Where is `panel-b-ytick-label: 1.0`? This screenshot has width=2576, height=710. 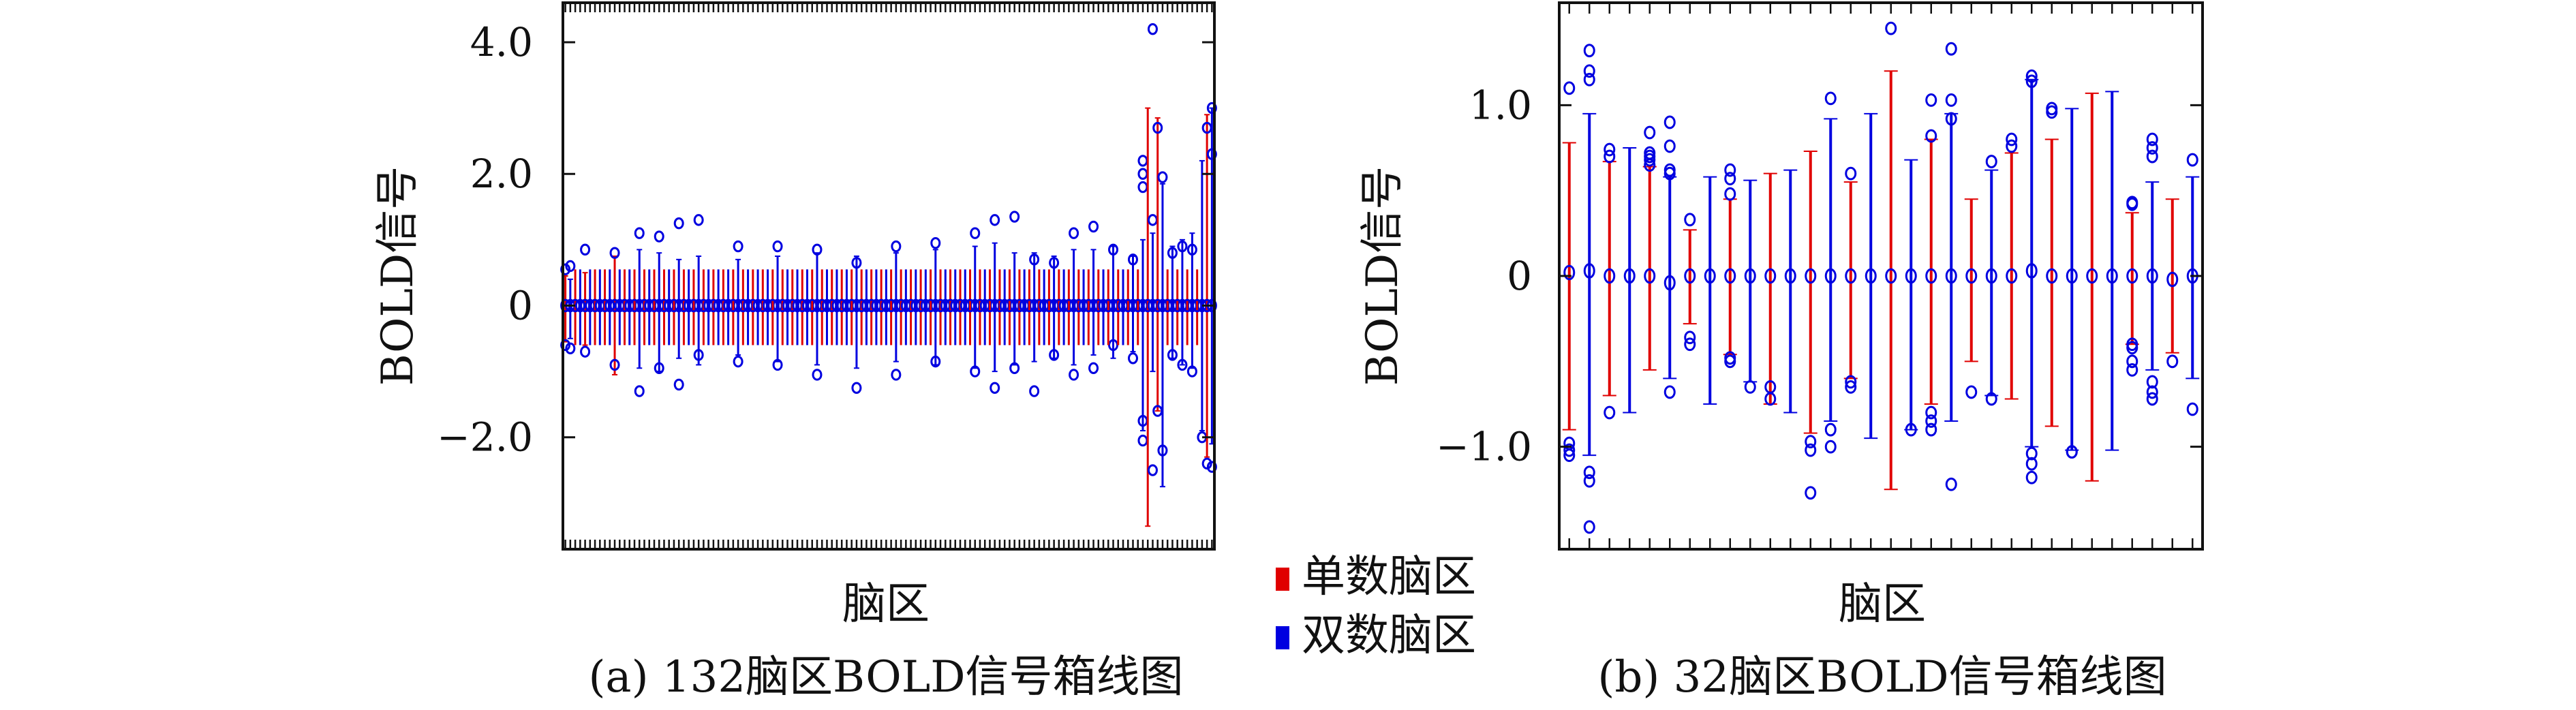
panel-b-ytick-label: 1.0 is located at coordinates (1500, 105).